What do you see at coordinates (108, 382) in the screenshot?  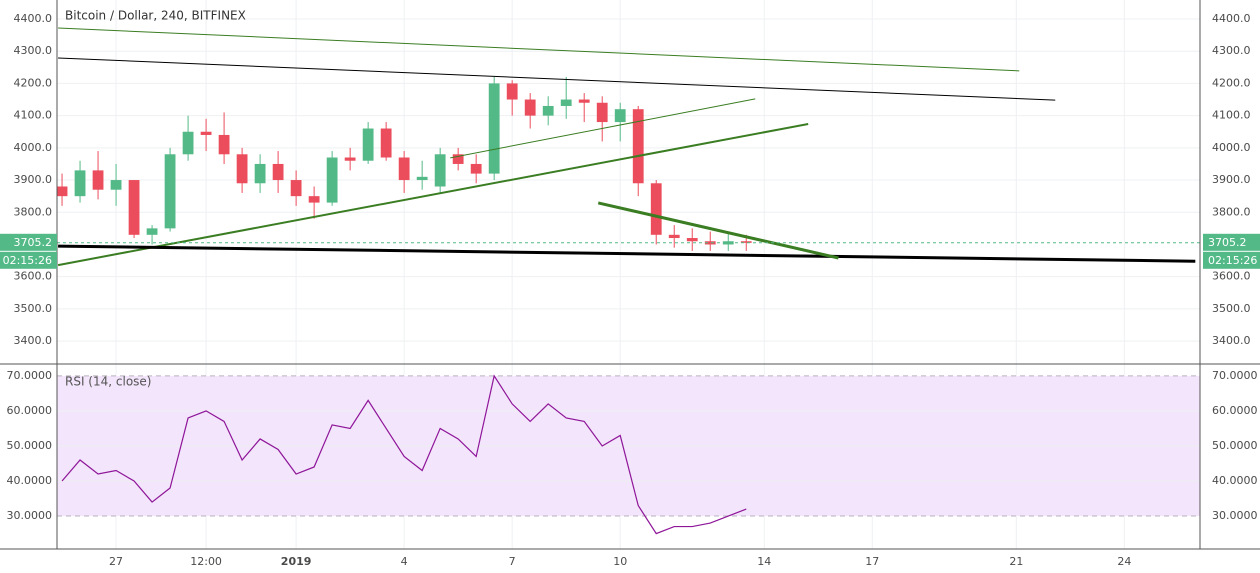 I see `rsi-title: RSI (14, close)` at bounding box center [108, 382].